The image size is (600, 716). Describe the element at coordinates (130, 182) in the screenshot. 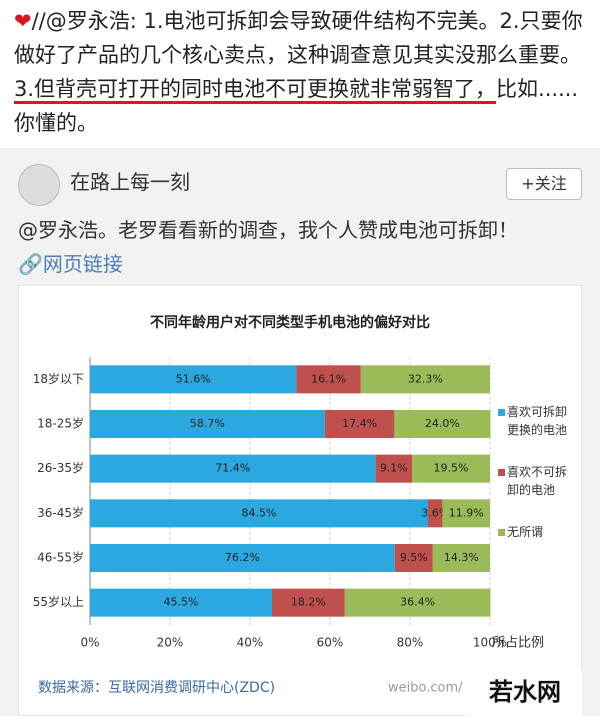

I see `user-name: 在路上每一刻` at that location.